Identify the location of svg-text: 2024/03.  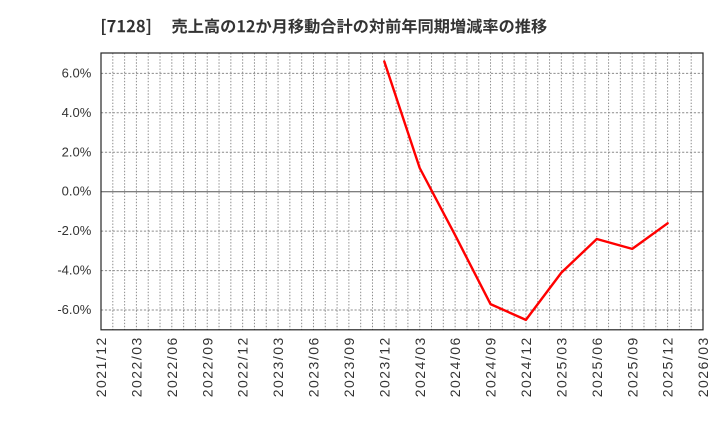
(420, 366).